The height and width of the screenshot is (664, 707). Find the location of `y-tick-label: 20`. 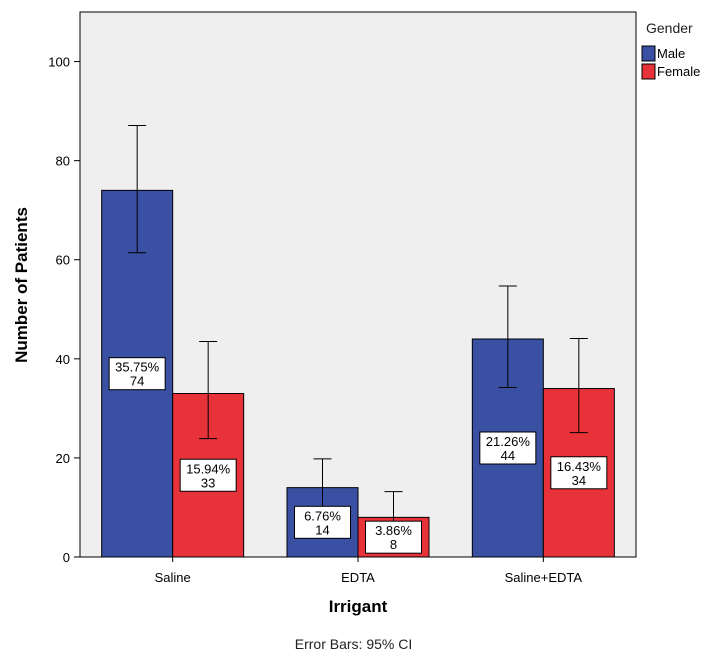

y-tick-label: 20 is located at coordinates (63, 458).